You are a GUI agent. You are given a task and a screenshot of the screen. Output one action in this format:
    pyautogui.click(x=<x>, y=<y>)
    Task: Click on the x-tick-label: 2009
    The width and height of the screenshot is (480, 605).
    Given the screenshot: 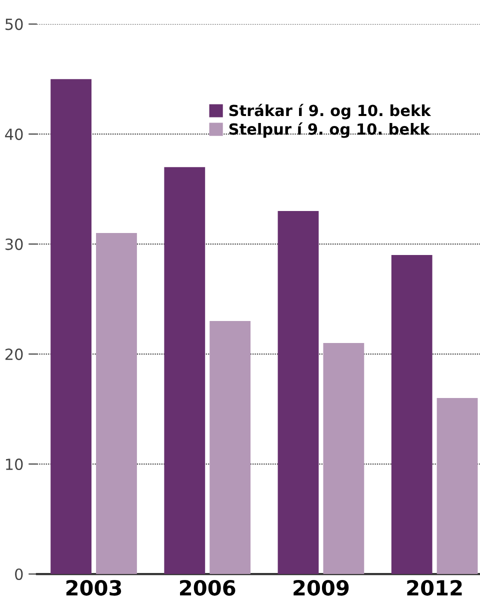 What is the action you would take?
    pyautogui.click(x=321, y=588)
    